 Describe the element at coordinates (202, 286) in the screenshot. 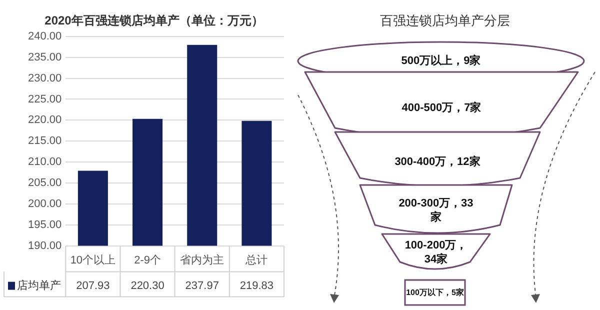

I see `text: 237.97` at that location.